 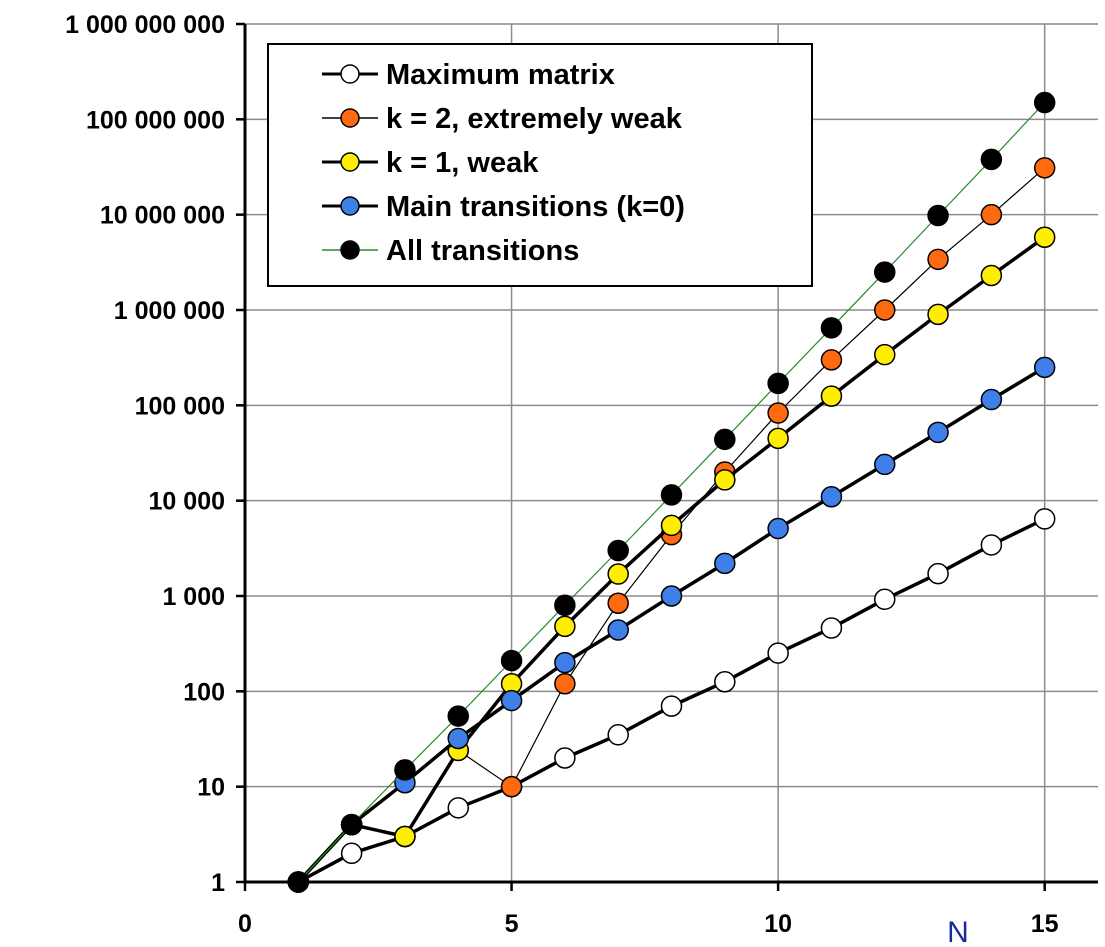 I want to click on y-tick-label: 1, so click(x=218, y=883).